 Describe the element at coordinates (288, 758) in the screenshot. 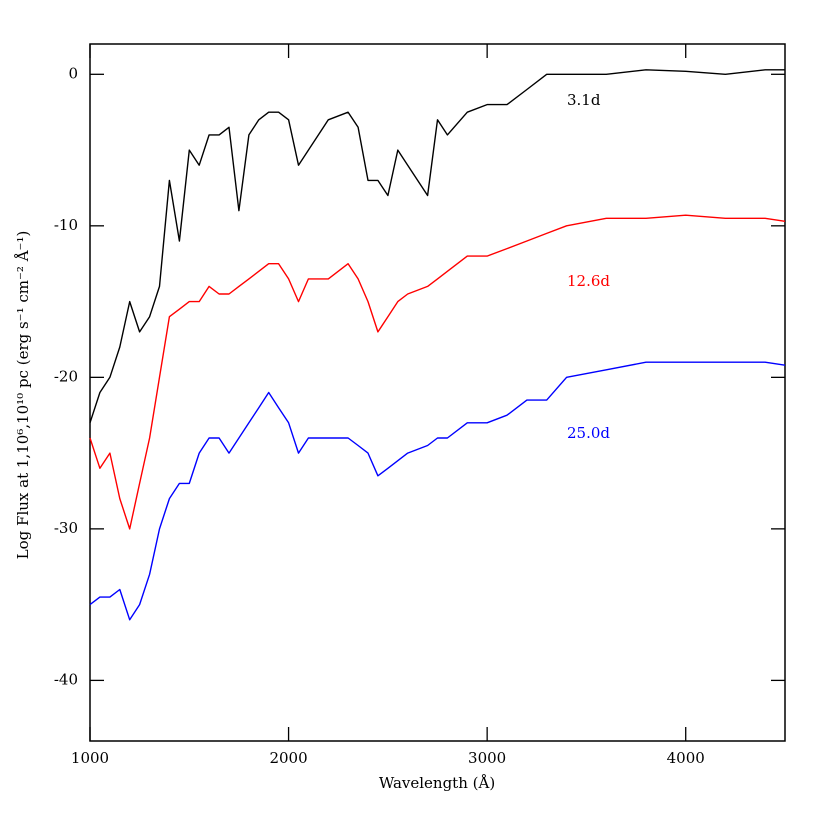

I see `x-tick-label: 2000` at that location.